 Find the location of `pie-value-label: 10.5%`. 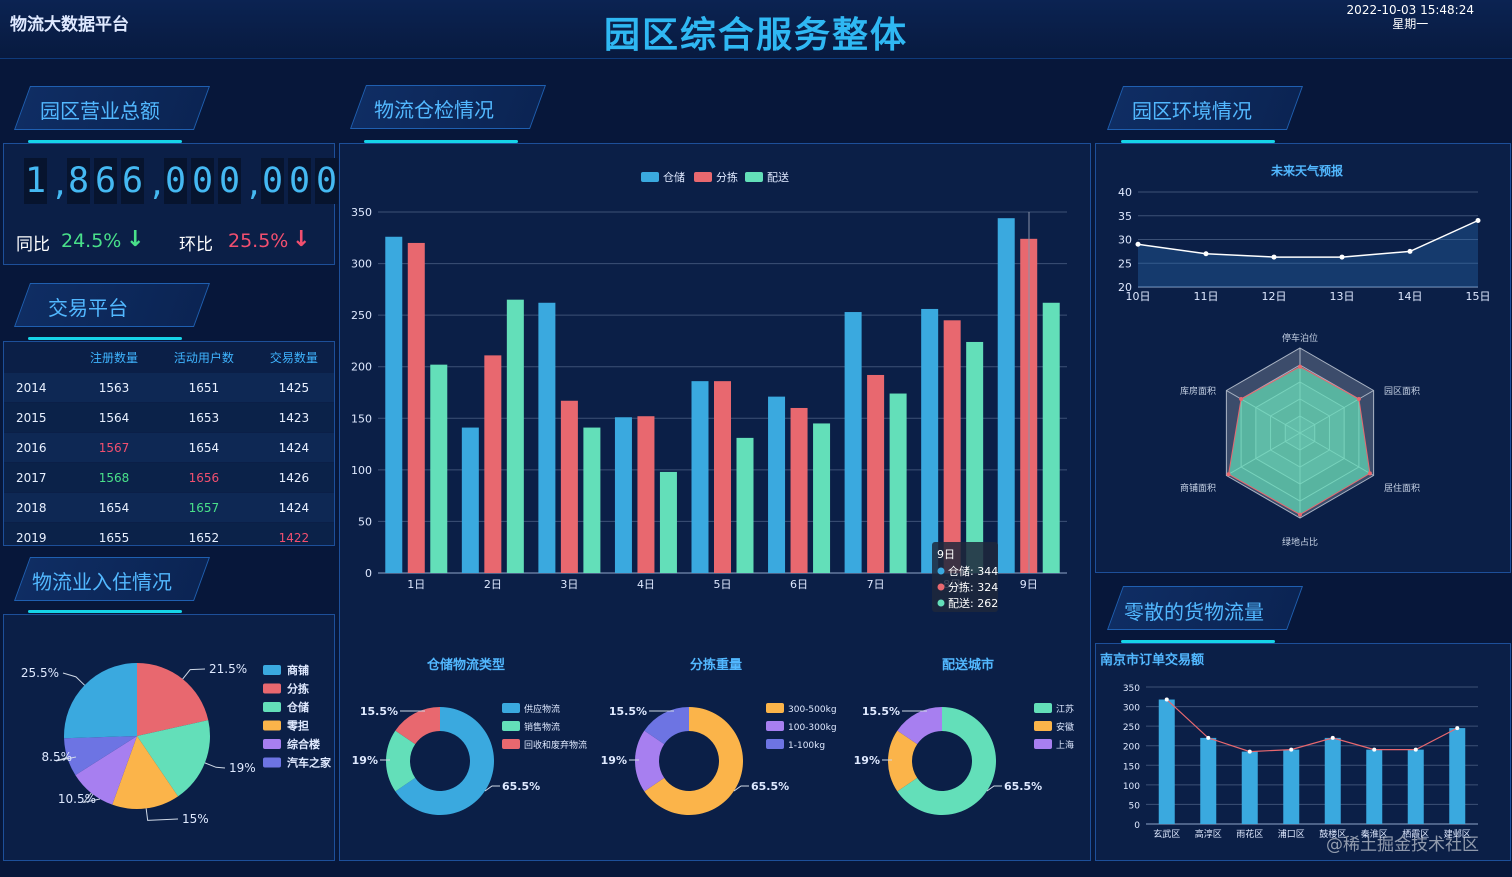

pie-value-label: 10.5% is located at coordinates (77, 799).